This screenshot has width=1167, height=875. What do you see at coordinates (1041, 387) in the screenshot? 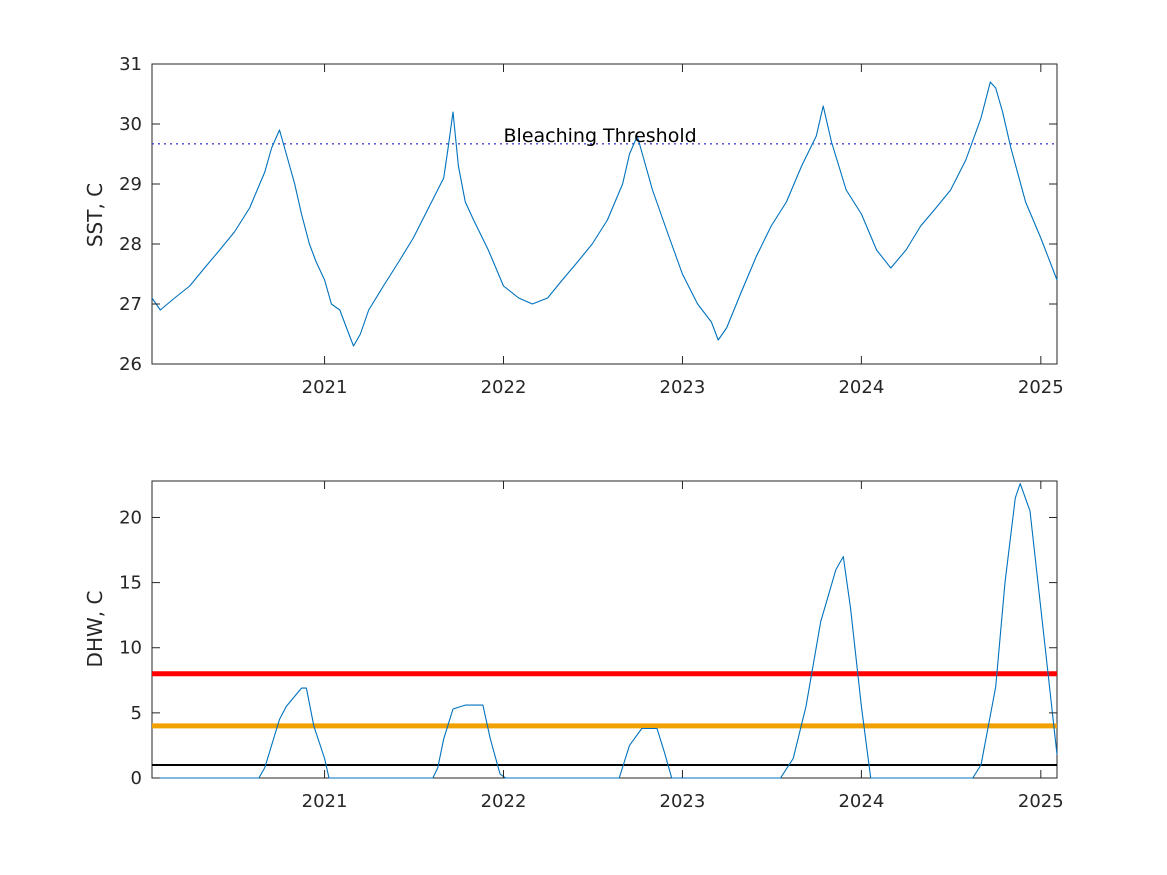
I see `sst-x-tick-label: 2025` at bounding box center [1041, 387].